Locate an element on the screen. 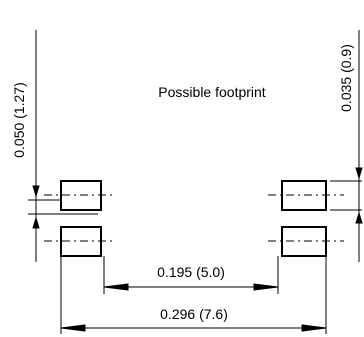  pad-height-dimension is located at coordinates (346, 146).